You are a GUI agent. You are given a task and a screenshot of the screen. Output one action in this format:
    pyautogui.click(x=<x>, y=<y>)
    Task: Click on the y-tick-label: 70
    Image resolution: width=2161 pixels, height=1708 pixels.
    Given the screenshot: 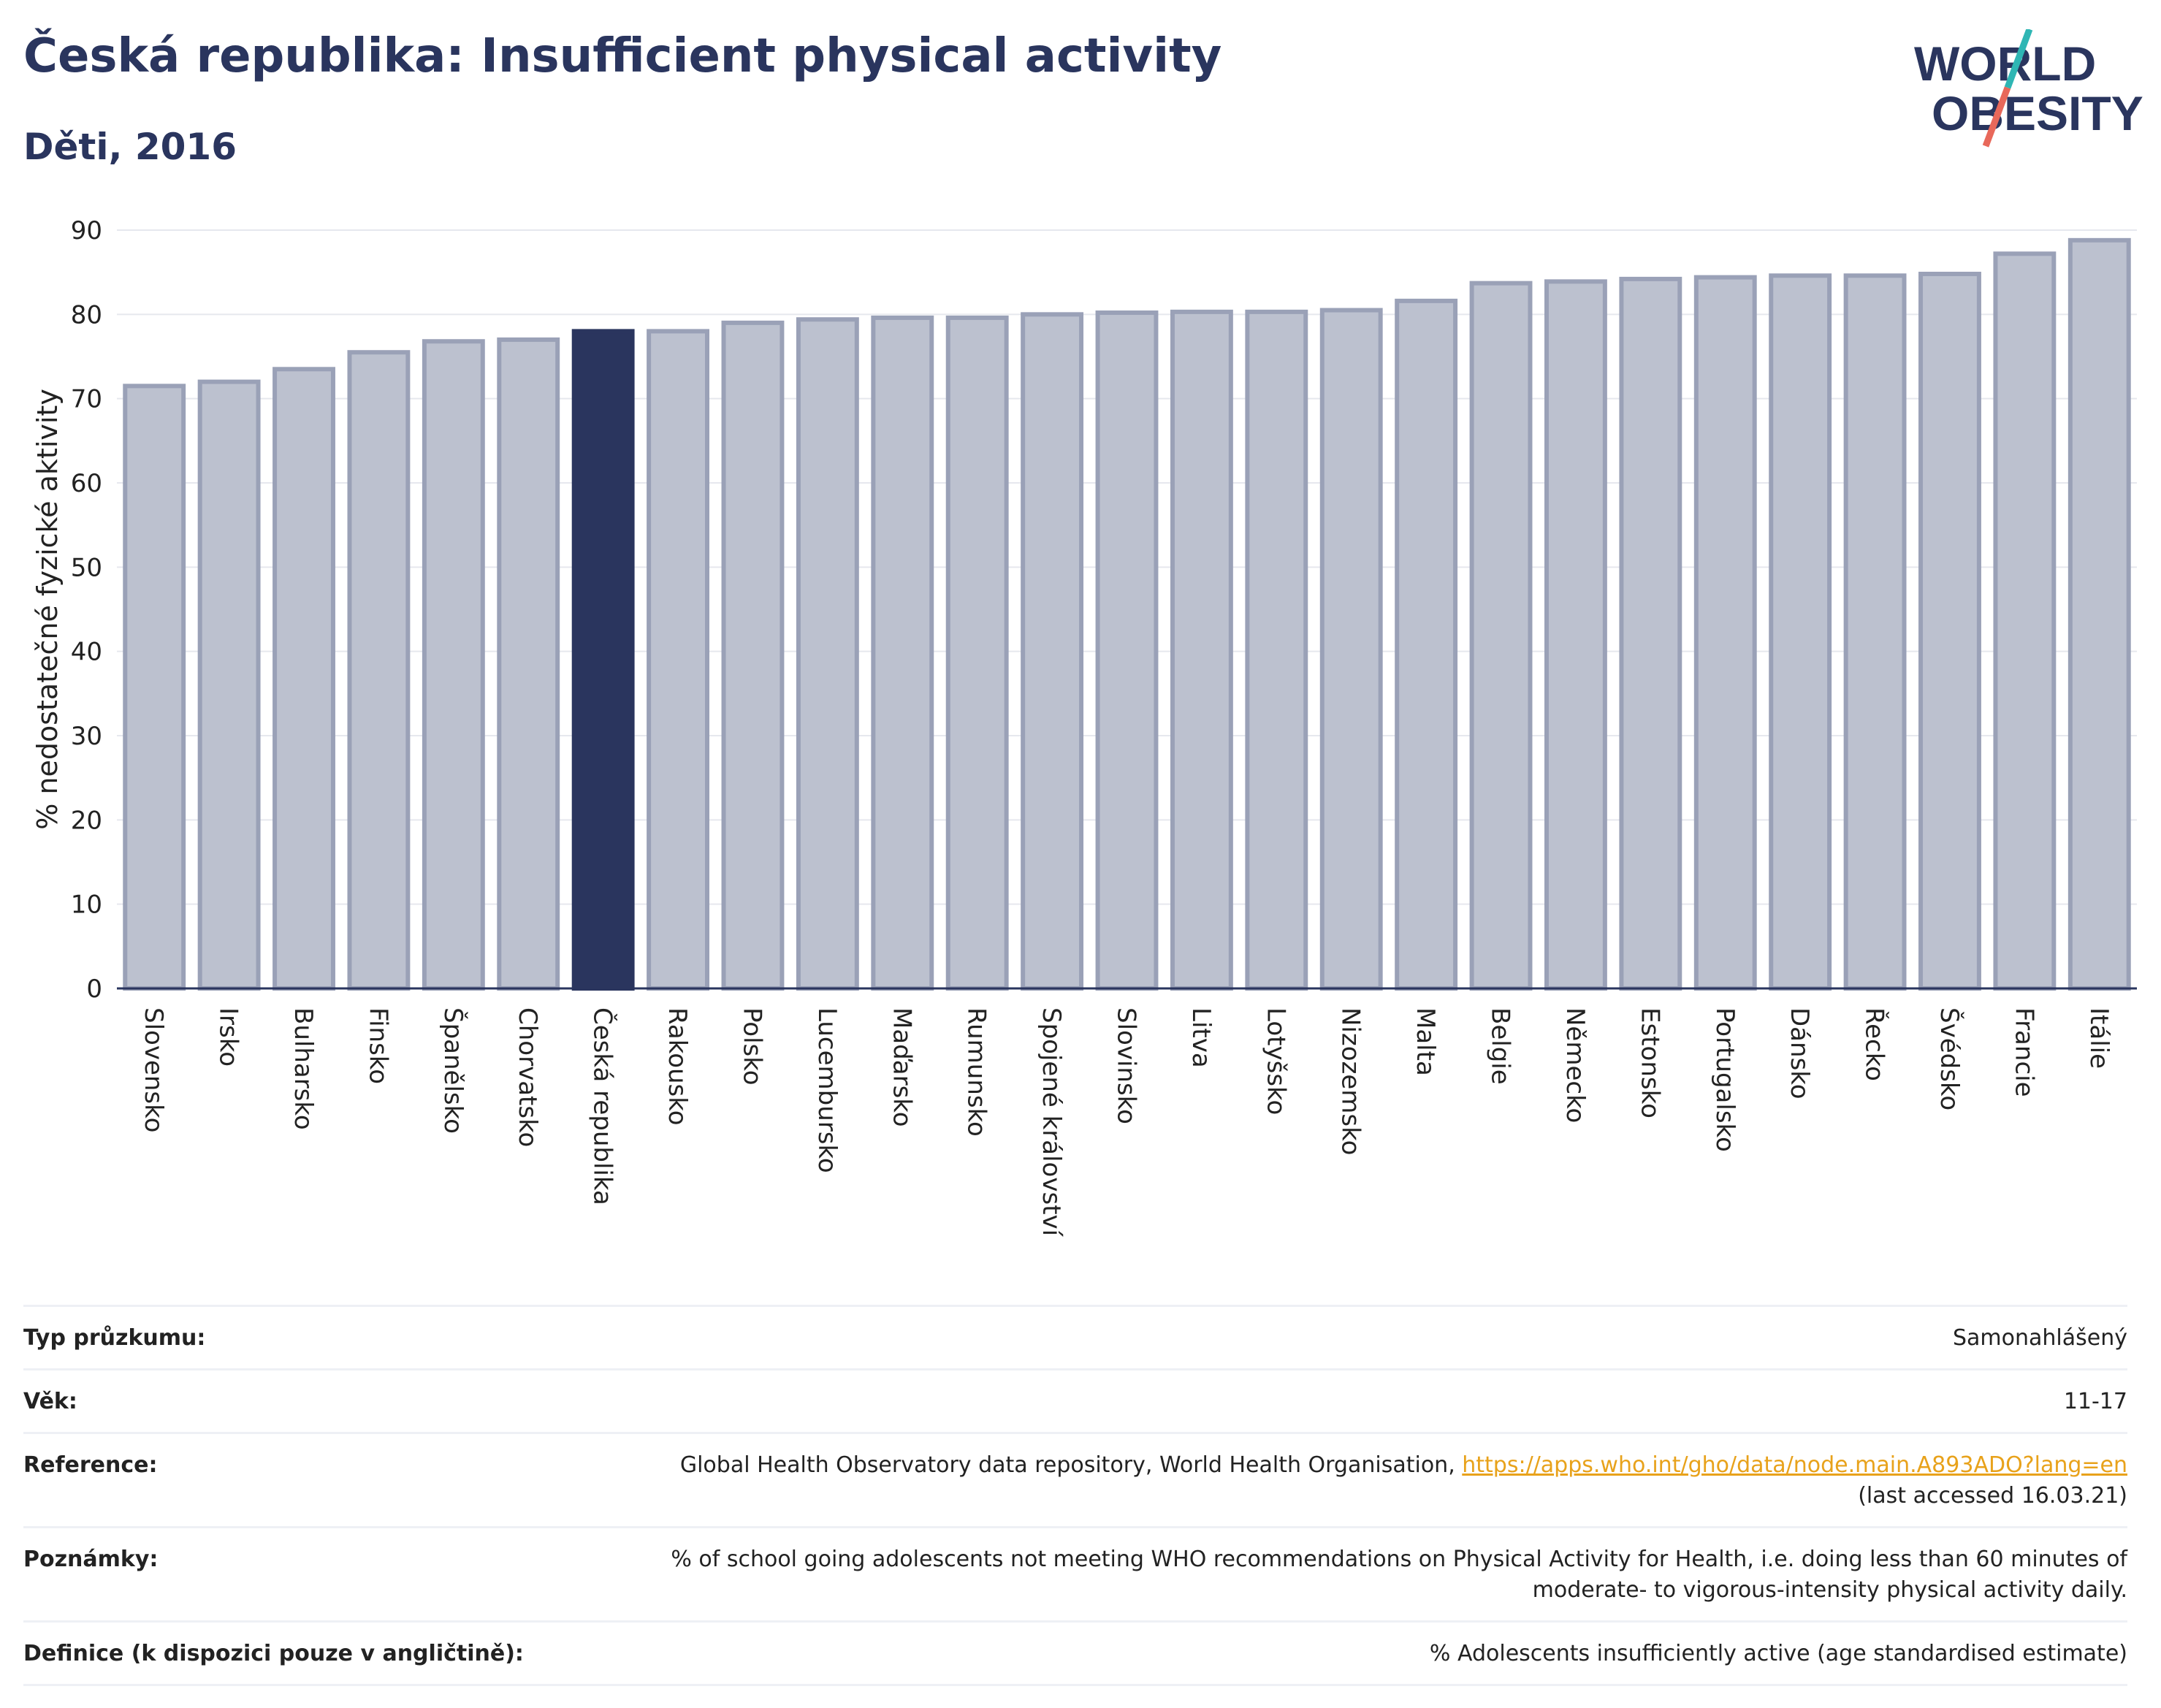 What is the action you would take?
    pyautogui.click(x=86, y=399)
    